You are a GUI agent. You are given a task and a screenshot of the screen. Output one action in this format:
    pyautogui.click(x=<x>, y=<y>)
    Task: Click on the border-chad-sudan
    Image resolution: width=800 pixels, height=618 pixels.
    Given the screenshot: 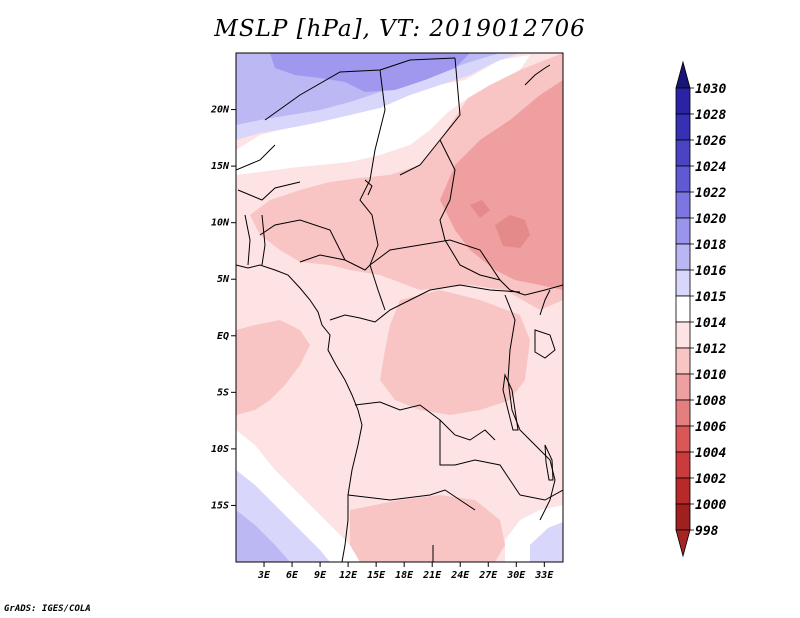 What is the action you would take?
    pyautogui.click(x=470, y=210)
    